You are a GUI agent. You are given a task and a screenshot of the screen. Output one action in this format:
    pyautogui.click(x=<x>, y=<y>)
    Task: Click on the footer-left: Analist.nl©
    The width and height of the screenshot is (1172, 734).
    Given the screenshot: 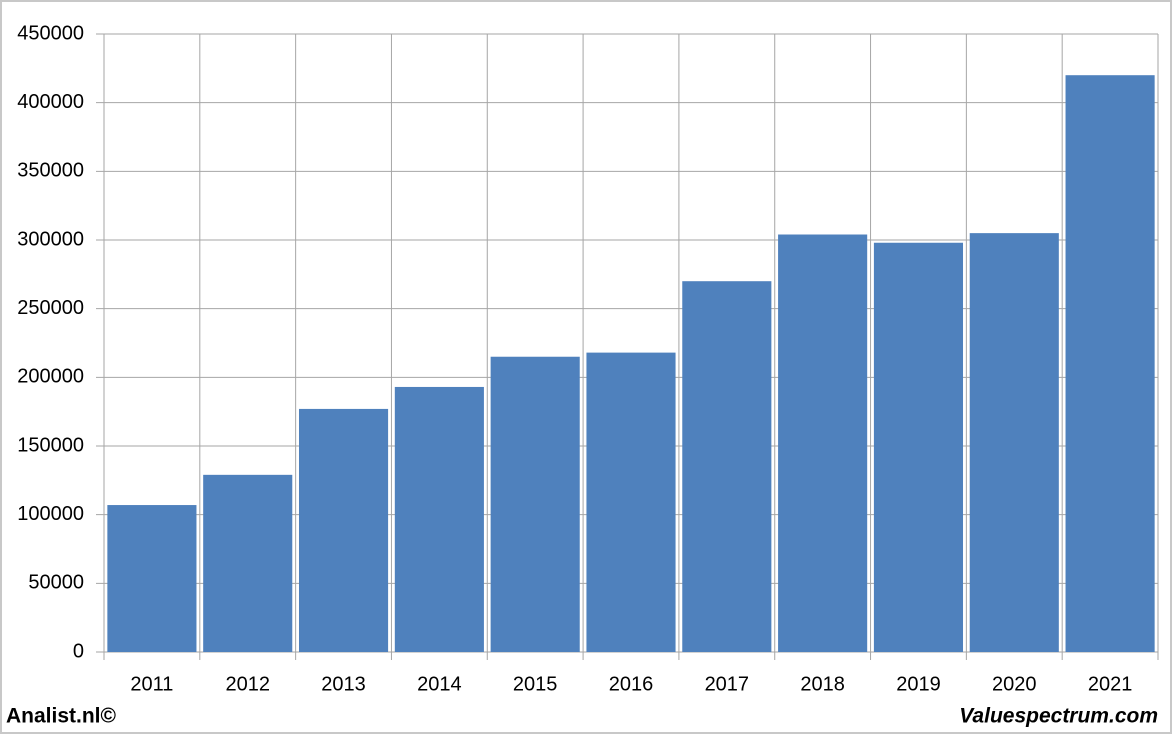 What is the action you would take?
    pyautogui.click(x=61, y=716)
    